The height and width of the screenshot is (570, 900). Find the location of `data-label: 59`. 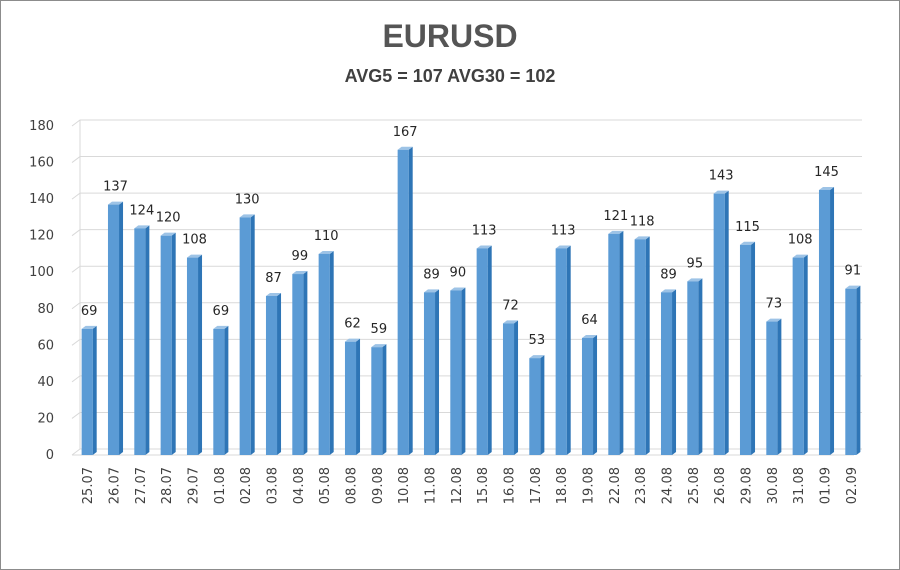

data-label: 59 is located at coordinates (379, 329).